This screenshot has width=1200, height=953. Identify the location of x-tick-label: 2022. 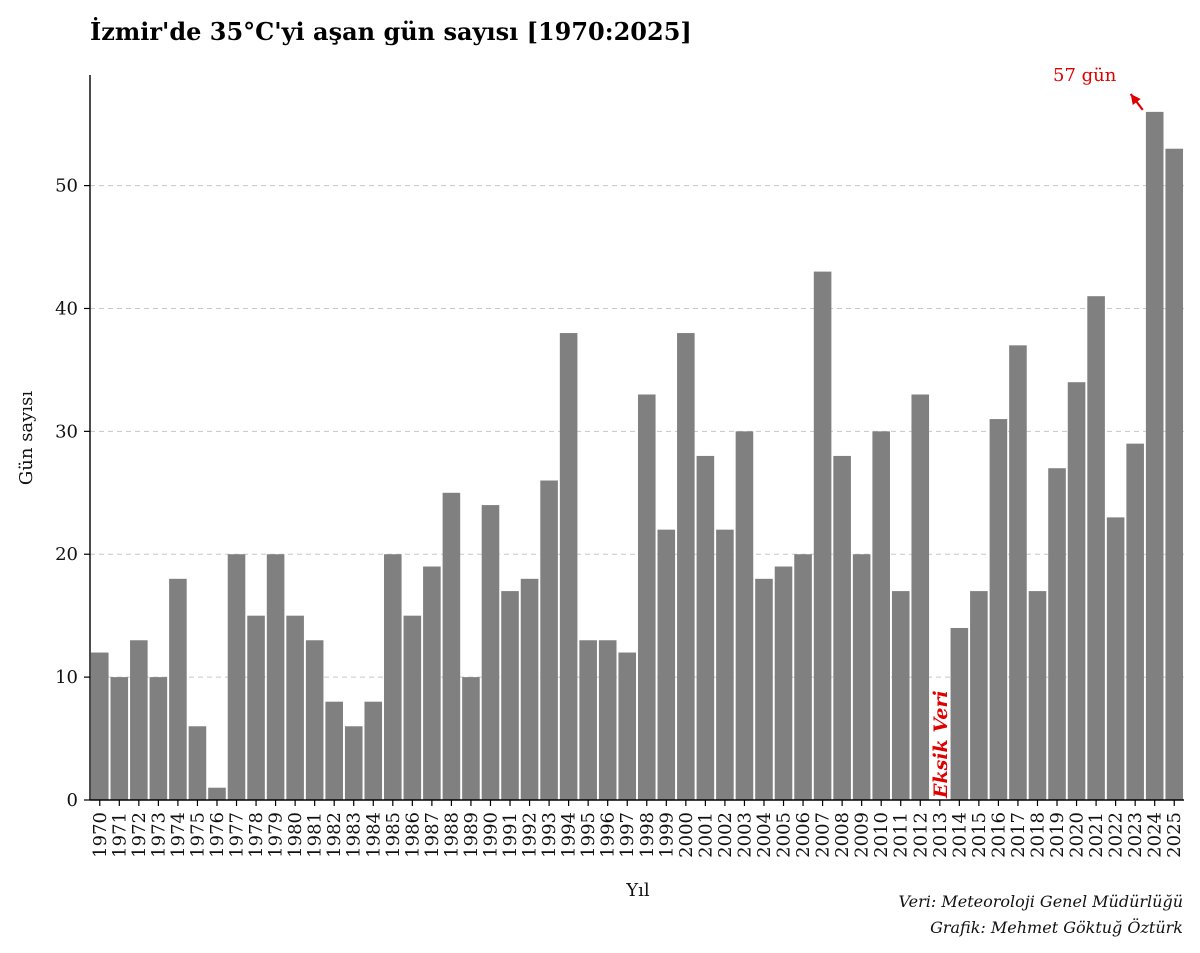
(1116, 835).